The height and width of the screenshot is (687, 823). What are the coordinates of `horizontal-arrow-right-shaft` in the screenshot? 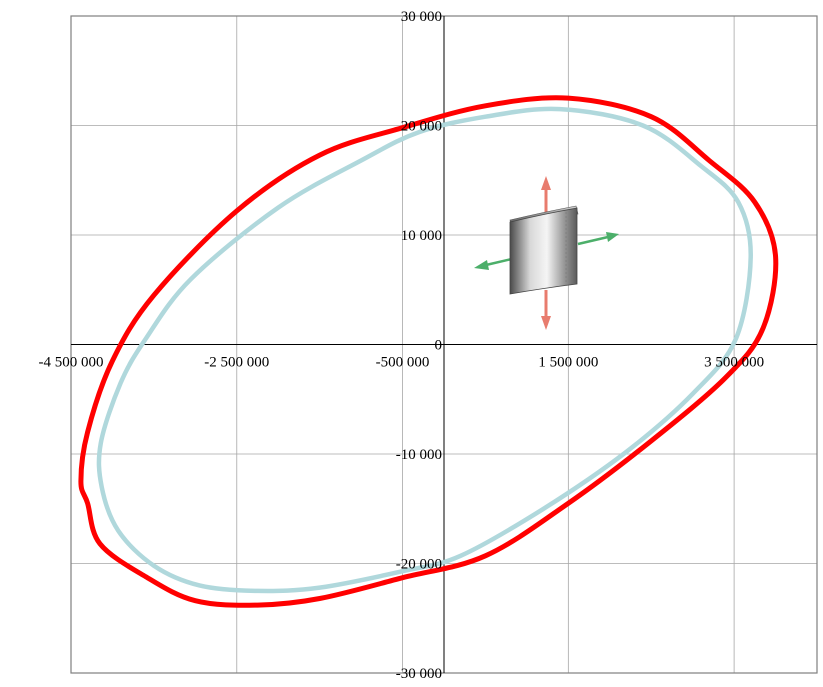 It's located at (593, 240).